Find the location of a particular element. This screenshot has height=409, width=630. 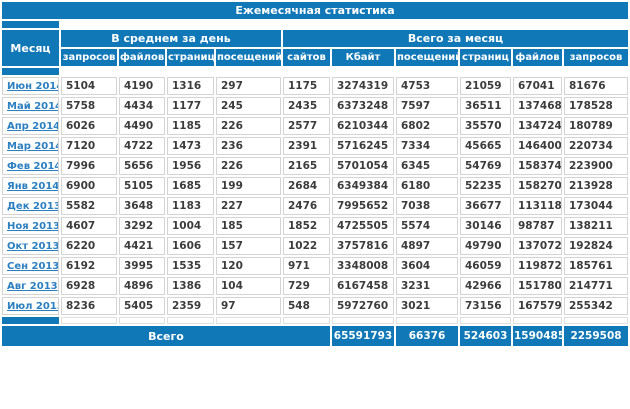

table-cell: 4753 is located at coordinates (427, 86).